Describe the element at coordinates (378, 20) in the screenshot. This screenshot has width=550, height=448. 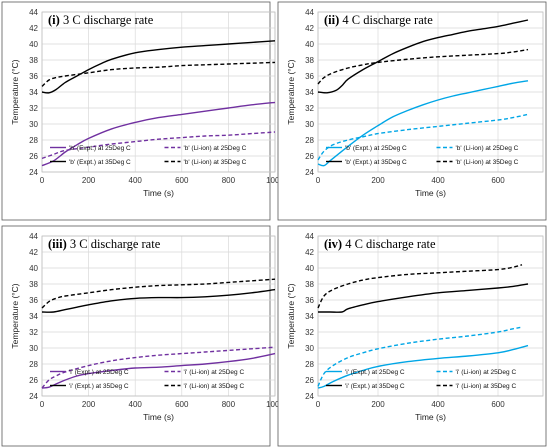
I see `chart-title: (ii) 4 C discharge rate` at that location.